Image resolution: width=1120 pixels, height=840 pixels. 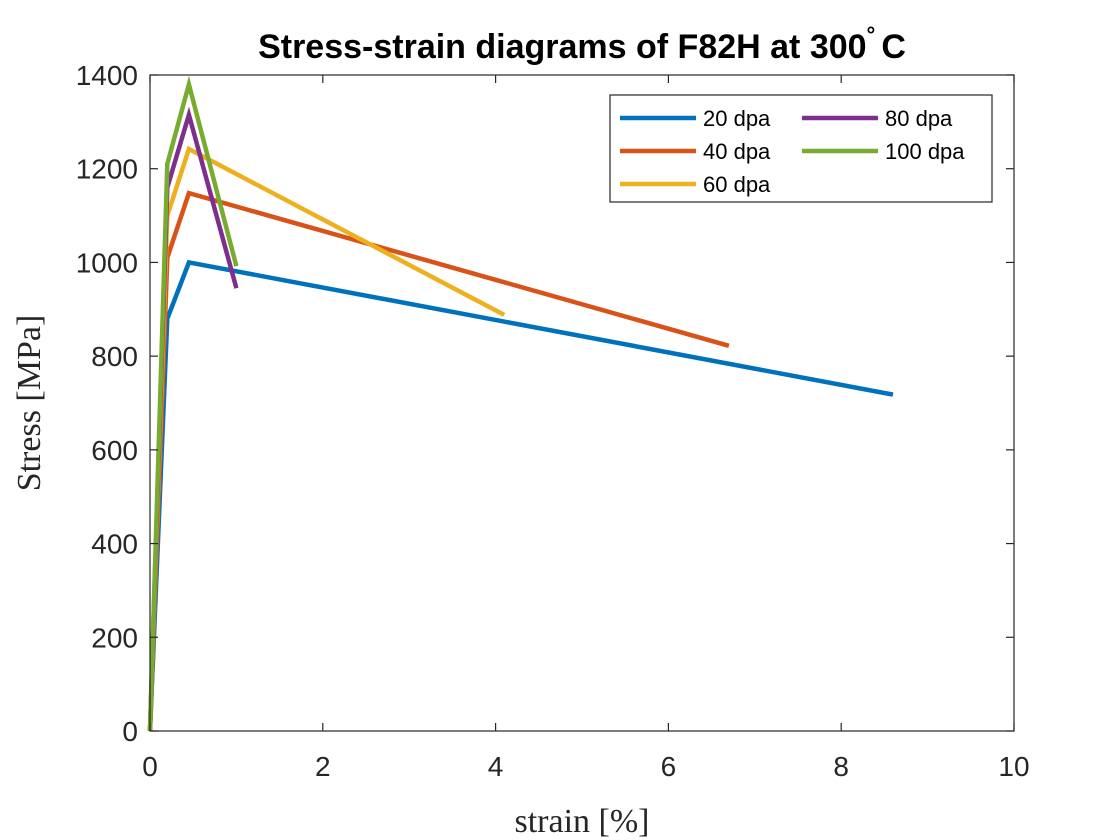 What do you see at coordinates (737, 118) in the screenshot?
I see `legend-label-0: 20 dpa` at bounding box center [737, 118].